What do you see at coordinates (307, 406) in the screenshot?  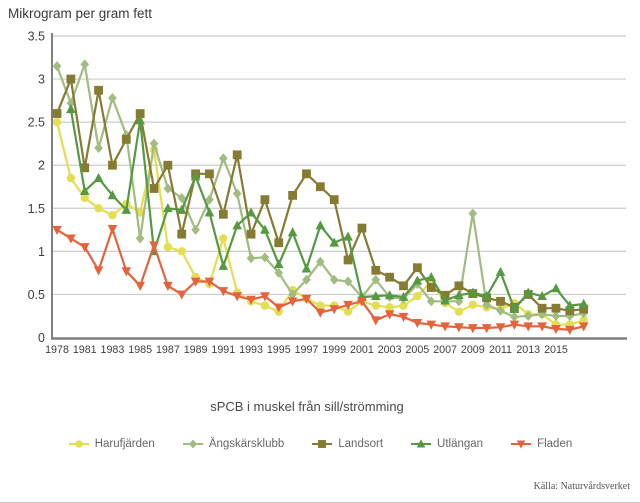 I see `x-axis-title: sPCB i muskel från sill/strömming` at bounding box center [307, 406].